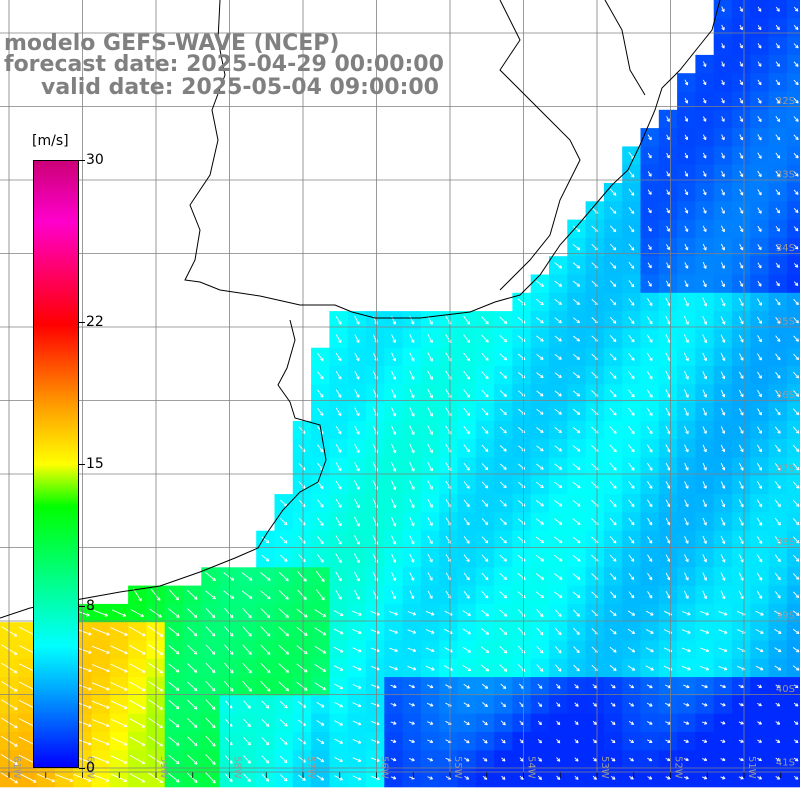 The width and height of the screenshot is (800, 800). What do you see at coordinates (384, 767) in the screenshot?
I see `lon-label: 56W` at bounding box center [384, 767].